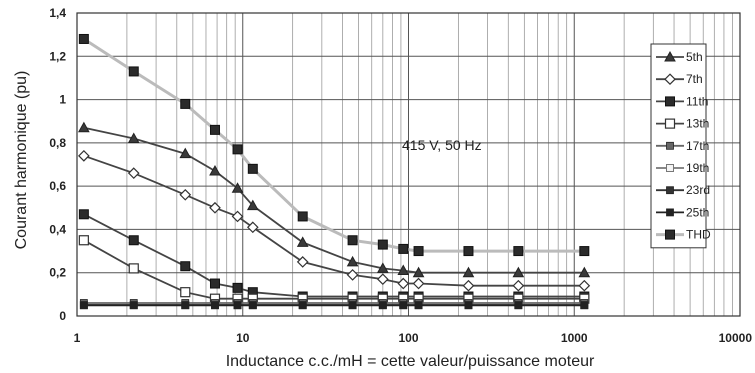 The height and width of the screenshot is (373, 755). I want to click on legend-label: 11th, so click(697, 101).